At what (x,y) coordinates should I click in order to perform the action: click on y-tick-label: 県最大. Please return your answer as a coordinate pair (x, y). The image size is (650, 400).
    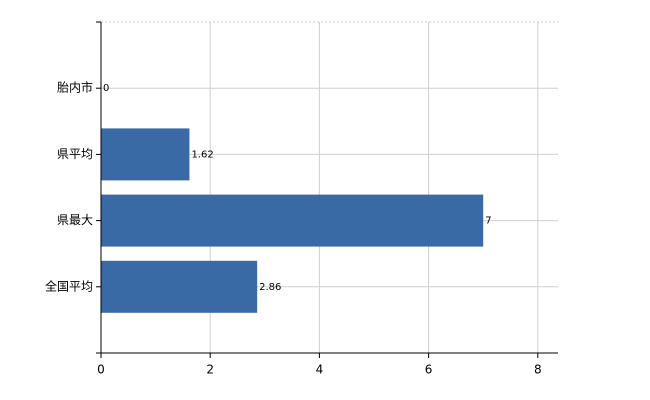
    Looking at the image, I should click on (75, 220).